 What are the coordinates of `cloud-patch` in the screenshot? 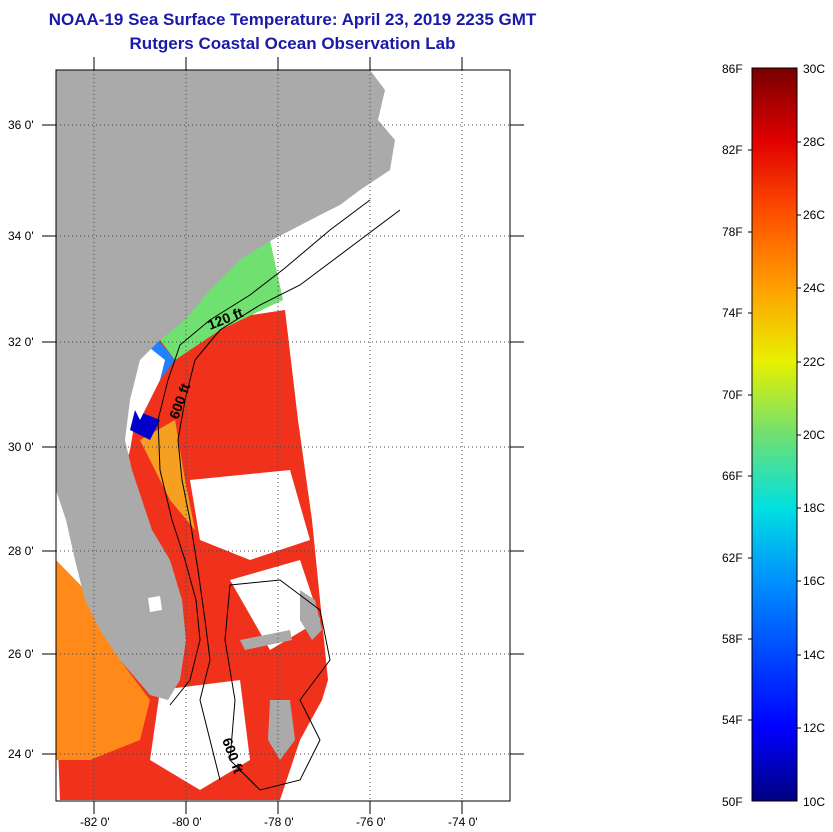 It's located at (250, 515).